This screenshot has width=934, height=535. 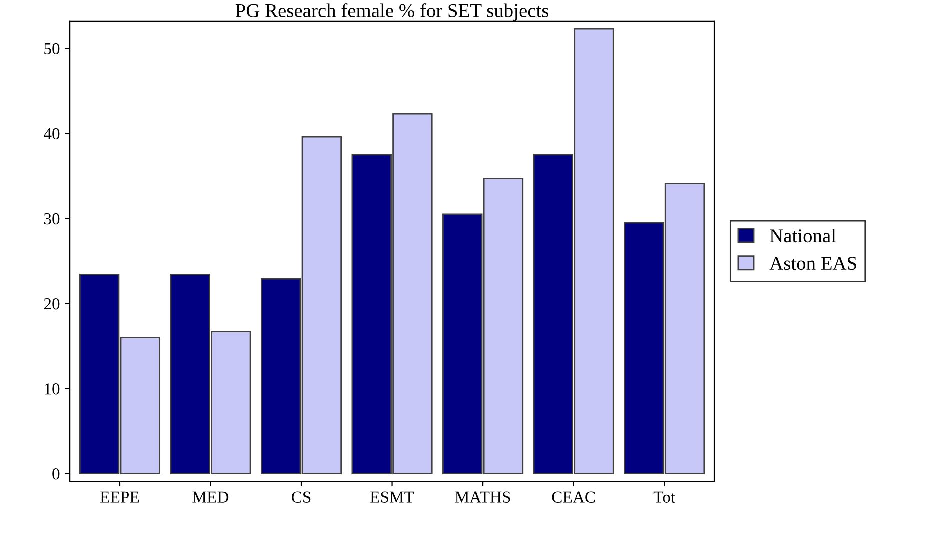 What do you see at coordinates (52, 304) in the screenshot?
I see `y-tick-label: 20` at bounding box center [52, 304].